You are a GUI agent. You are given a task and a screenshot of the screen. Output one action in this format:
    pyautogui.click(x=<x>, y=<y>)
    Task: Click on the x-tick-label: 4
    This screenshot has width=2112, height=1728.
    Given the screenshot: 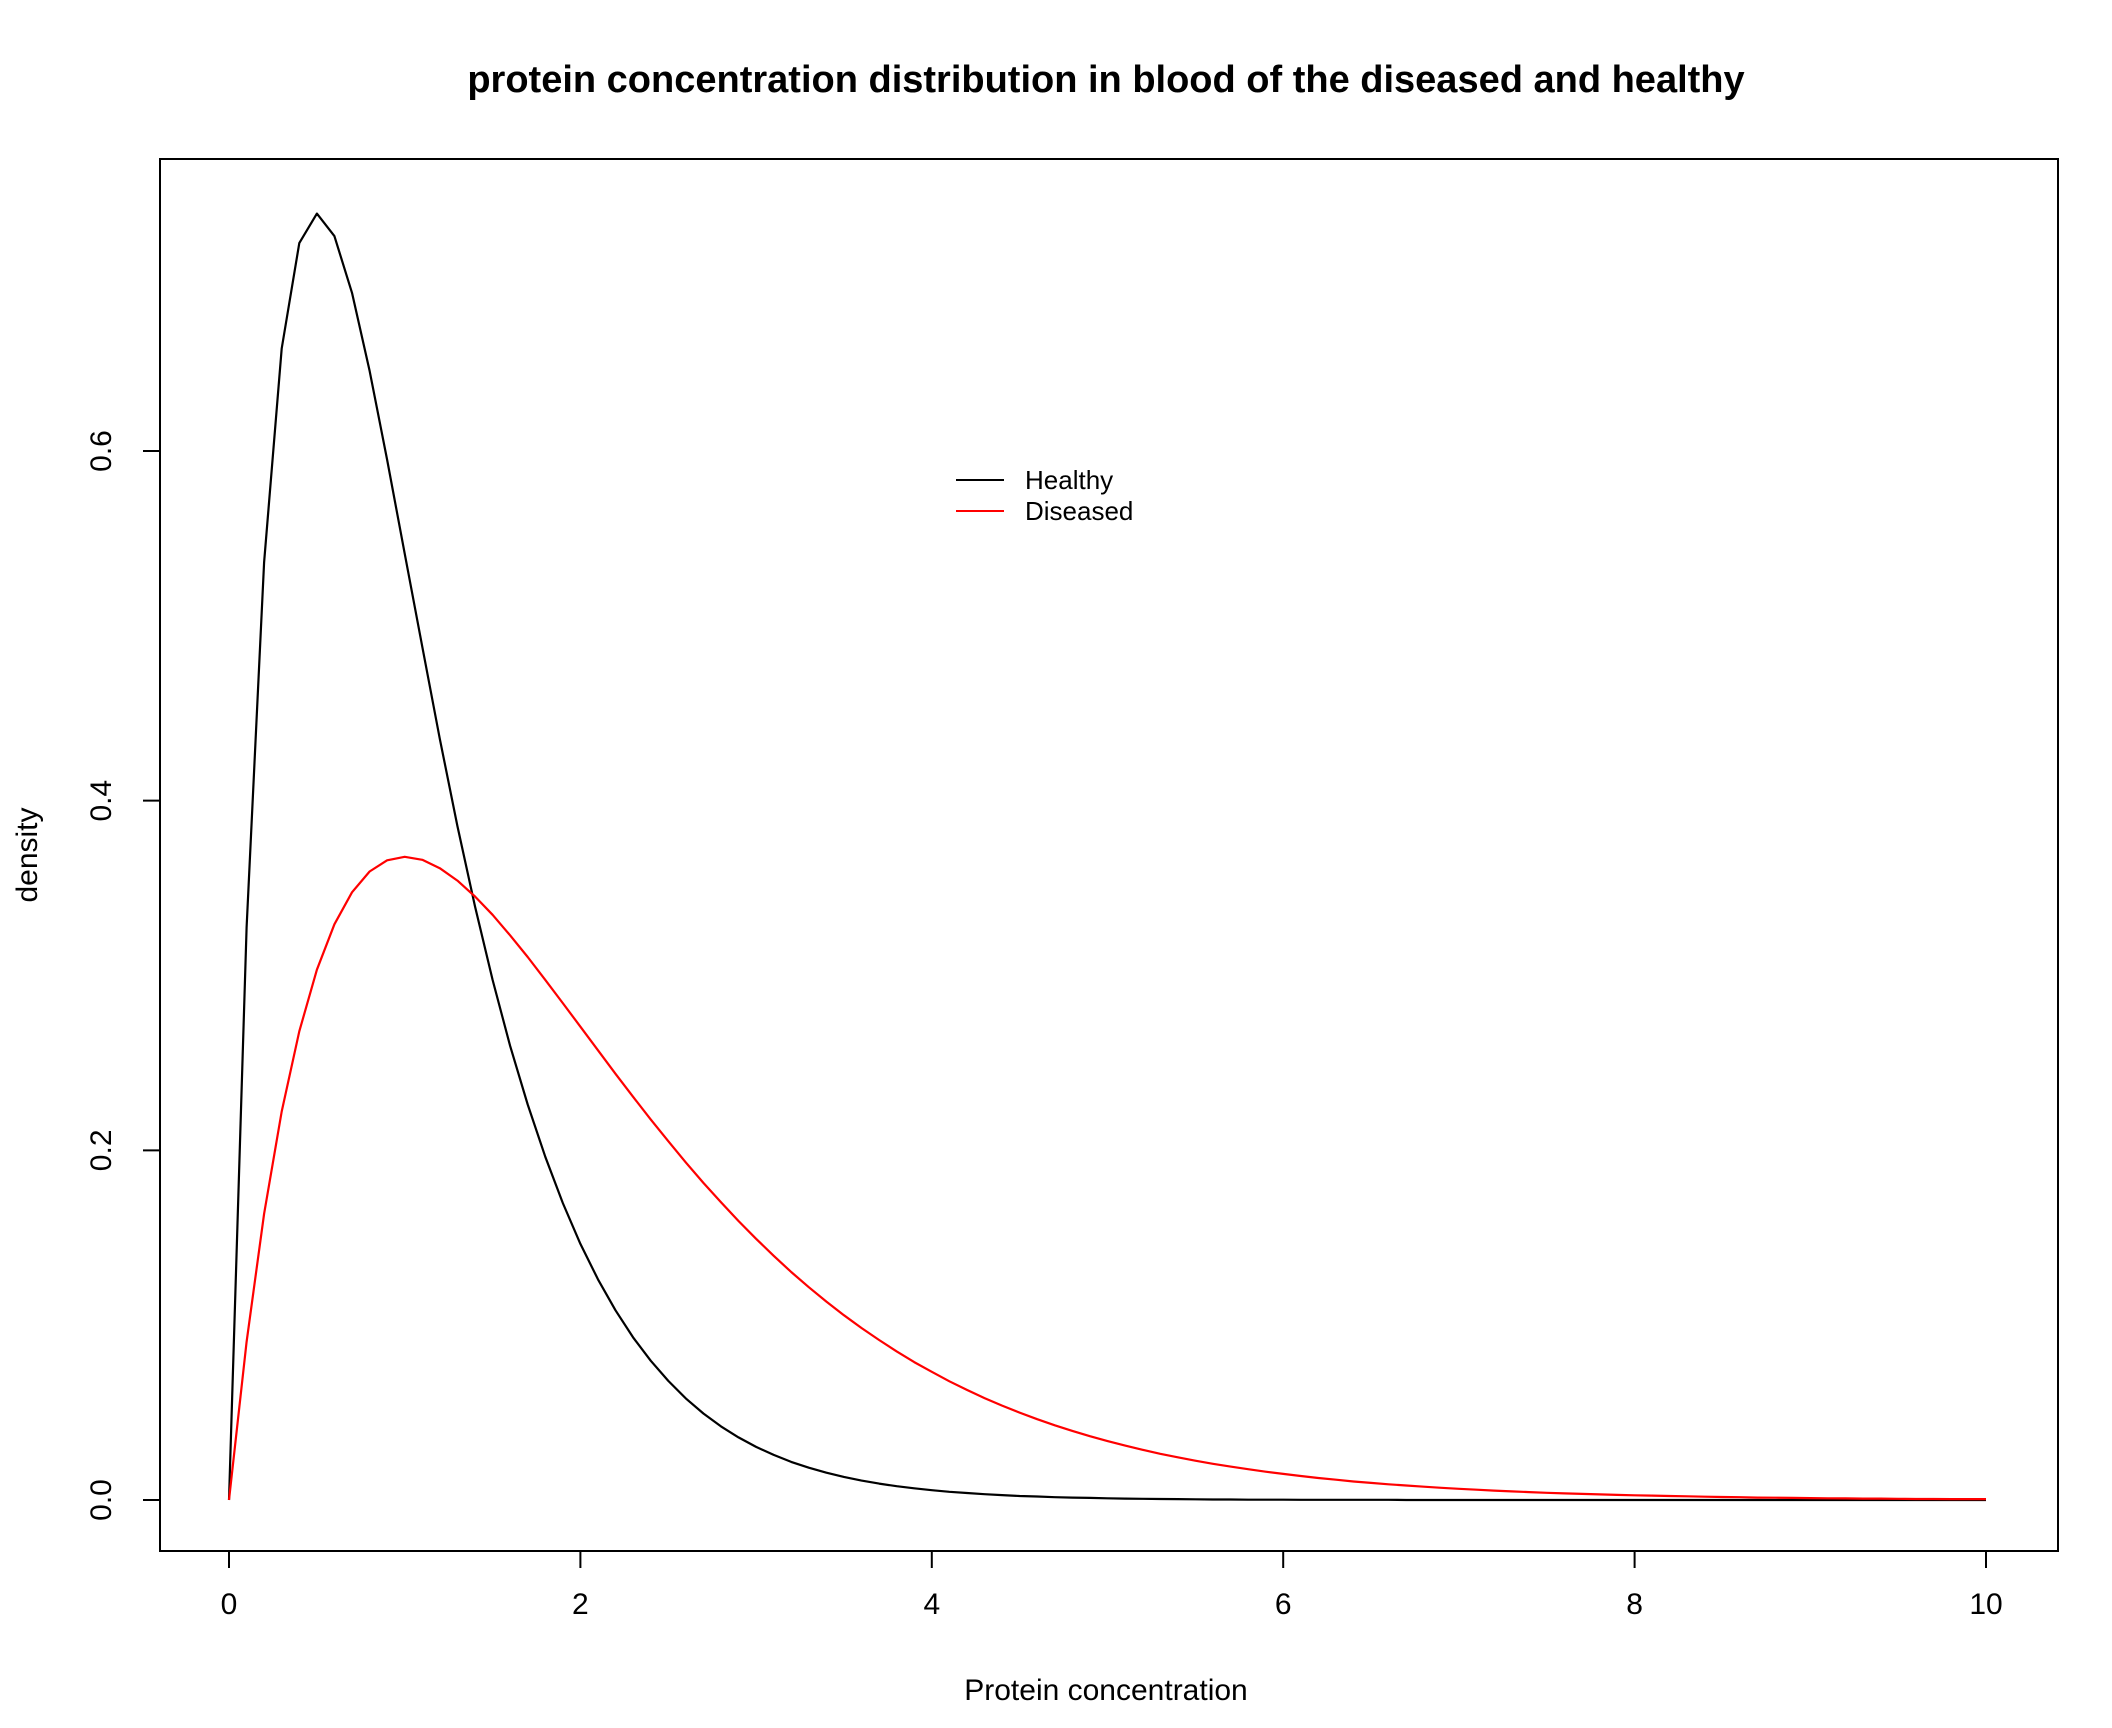 What is the action you would take?
    pyautogui.click(x=931, y=1604)
    